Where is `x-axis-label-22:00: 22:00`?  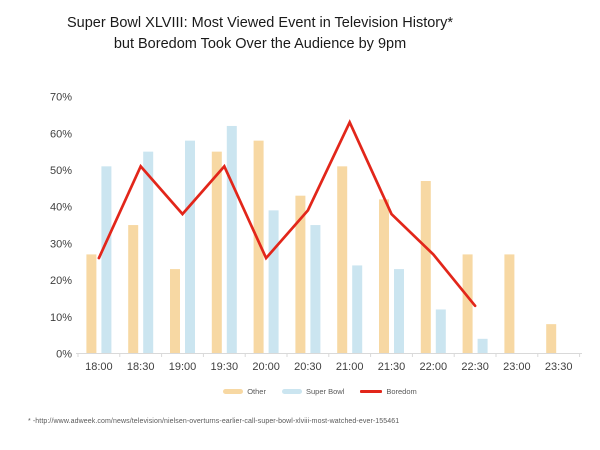
x-axis-label-22:00: 22:00 is located at coordinates (434, 367).